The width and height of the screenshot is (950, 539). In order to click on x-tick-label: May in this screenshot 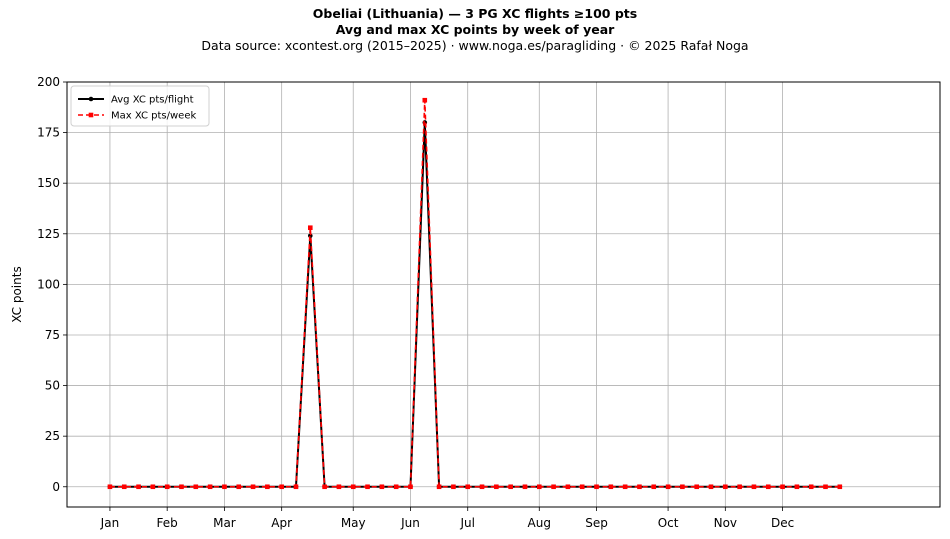, I will do `click(353, 523)`.